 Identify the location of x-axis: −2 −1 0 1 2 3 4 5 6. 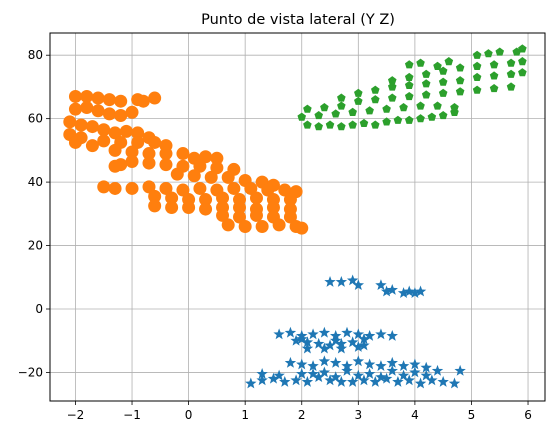
(299, 411).